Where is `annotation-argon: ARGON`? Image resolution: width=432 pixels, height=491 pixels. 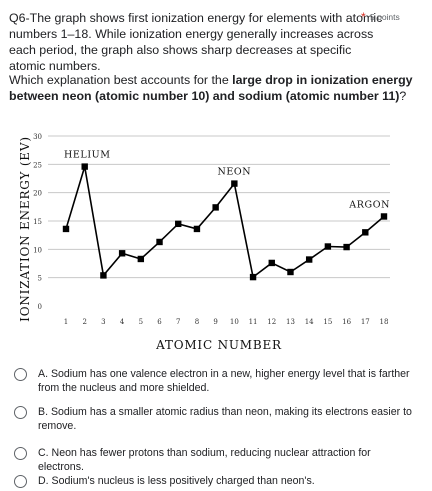
annotation-argon: ARGON is located at coordinates (369, 204).